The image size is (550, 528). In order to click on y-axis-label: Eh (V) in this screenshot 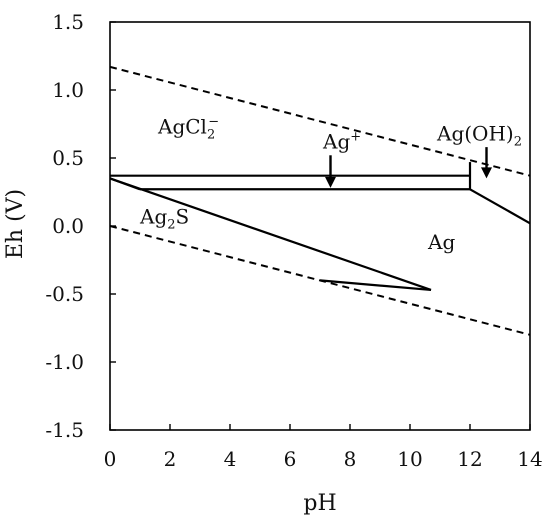, I will do `click(15, 224)`.